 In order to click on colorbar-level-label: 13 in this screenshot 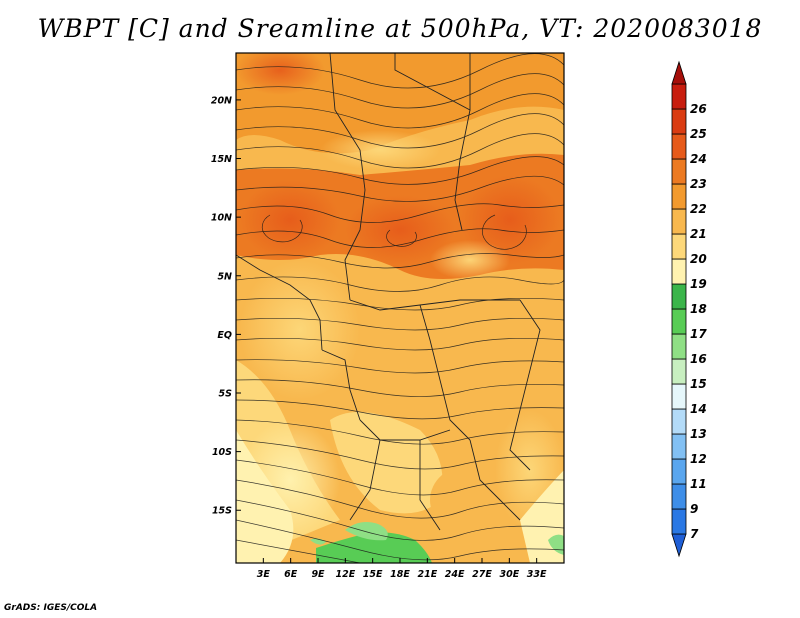, I will do `click(698, 434)`.